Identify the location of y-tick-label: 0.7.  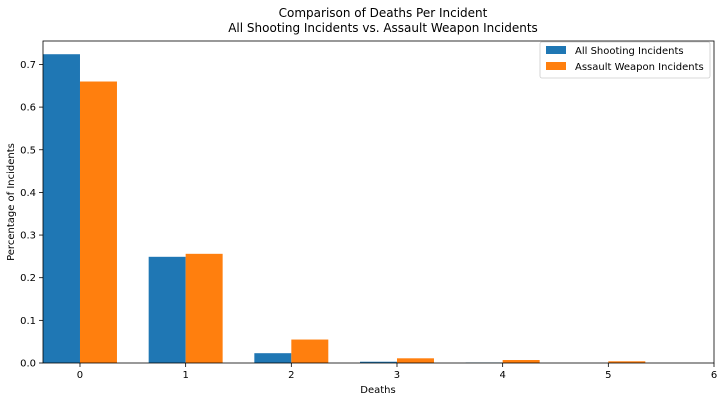
(28, 65).